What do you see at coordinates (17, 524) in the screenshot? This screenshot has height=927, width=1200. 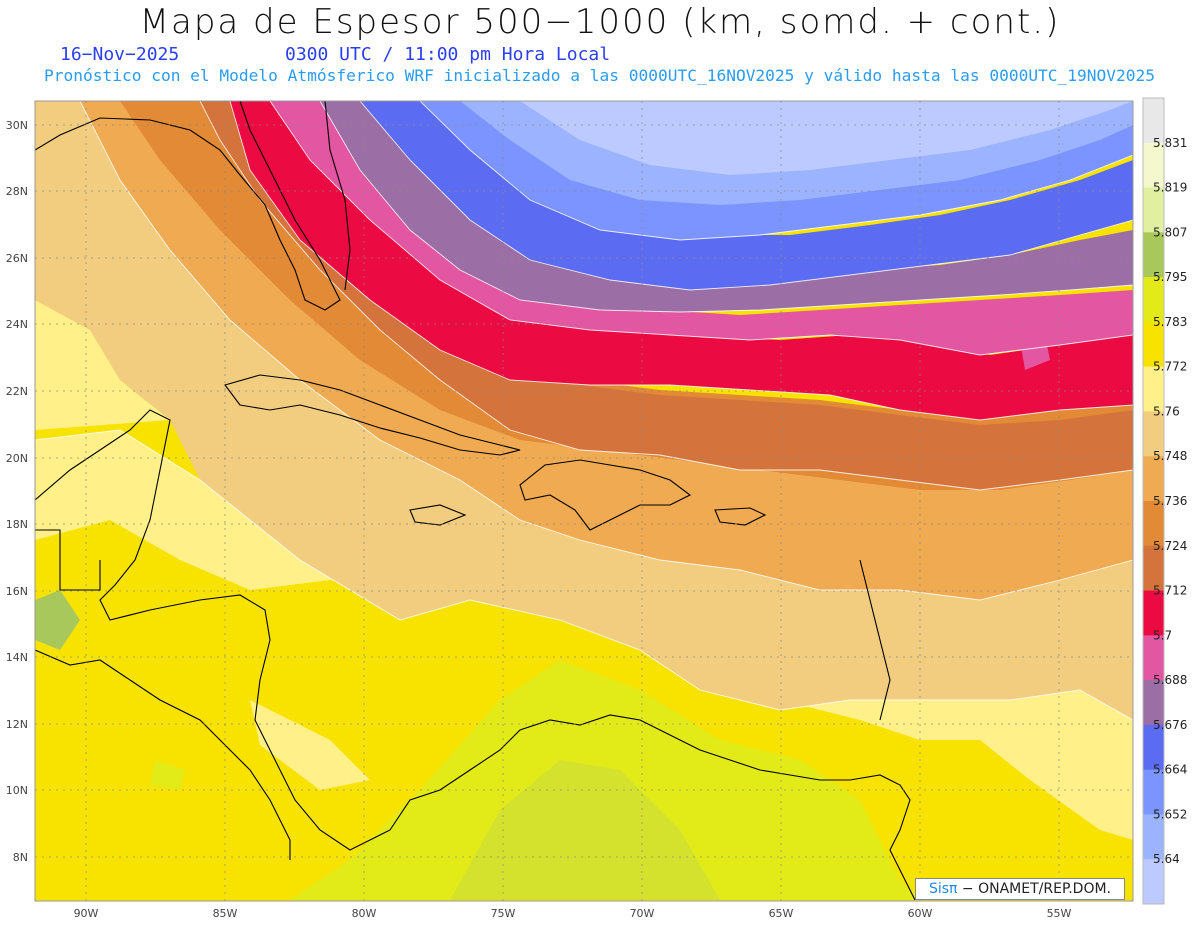 I see `lat-label: 18N` at bounding box center [17, 524].